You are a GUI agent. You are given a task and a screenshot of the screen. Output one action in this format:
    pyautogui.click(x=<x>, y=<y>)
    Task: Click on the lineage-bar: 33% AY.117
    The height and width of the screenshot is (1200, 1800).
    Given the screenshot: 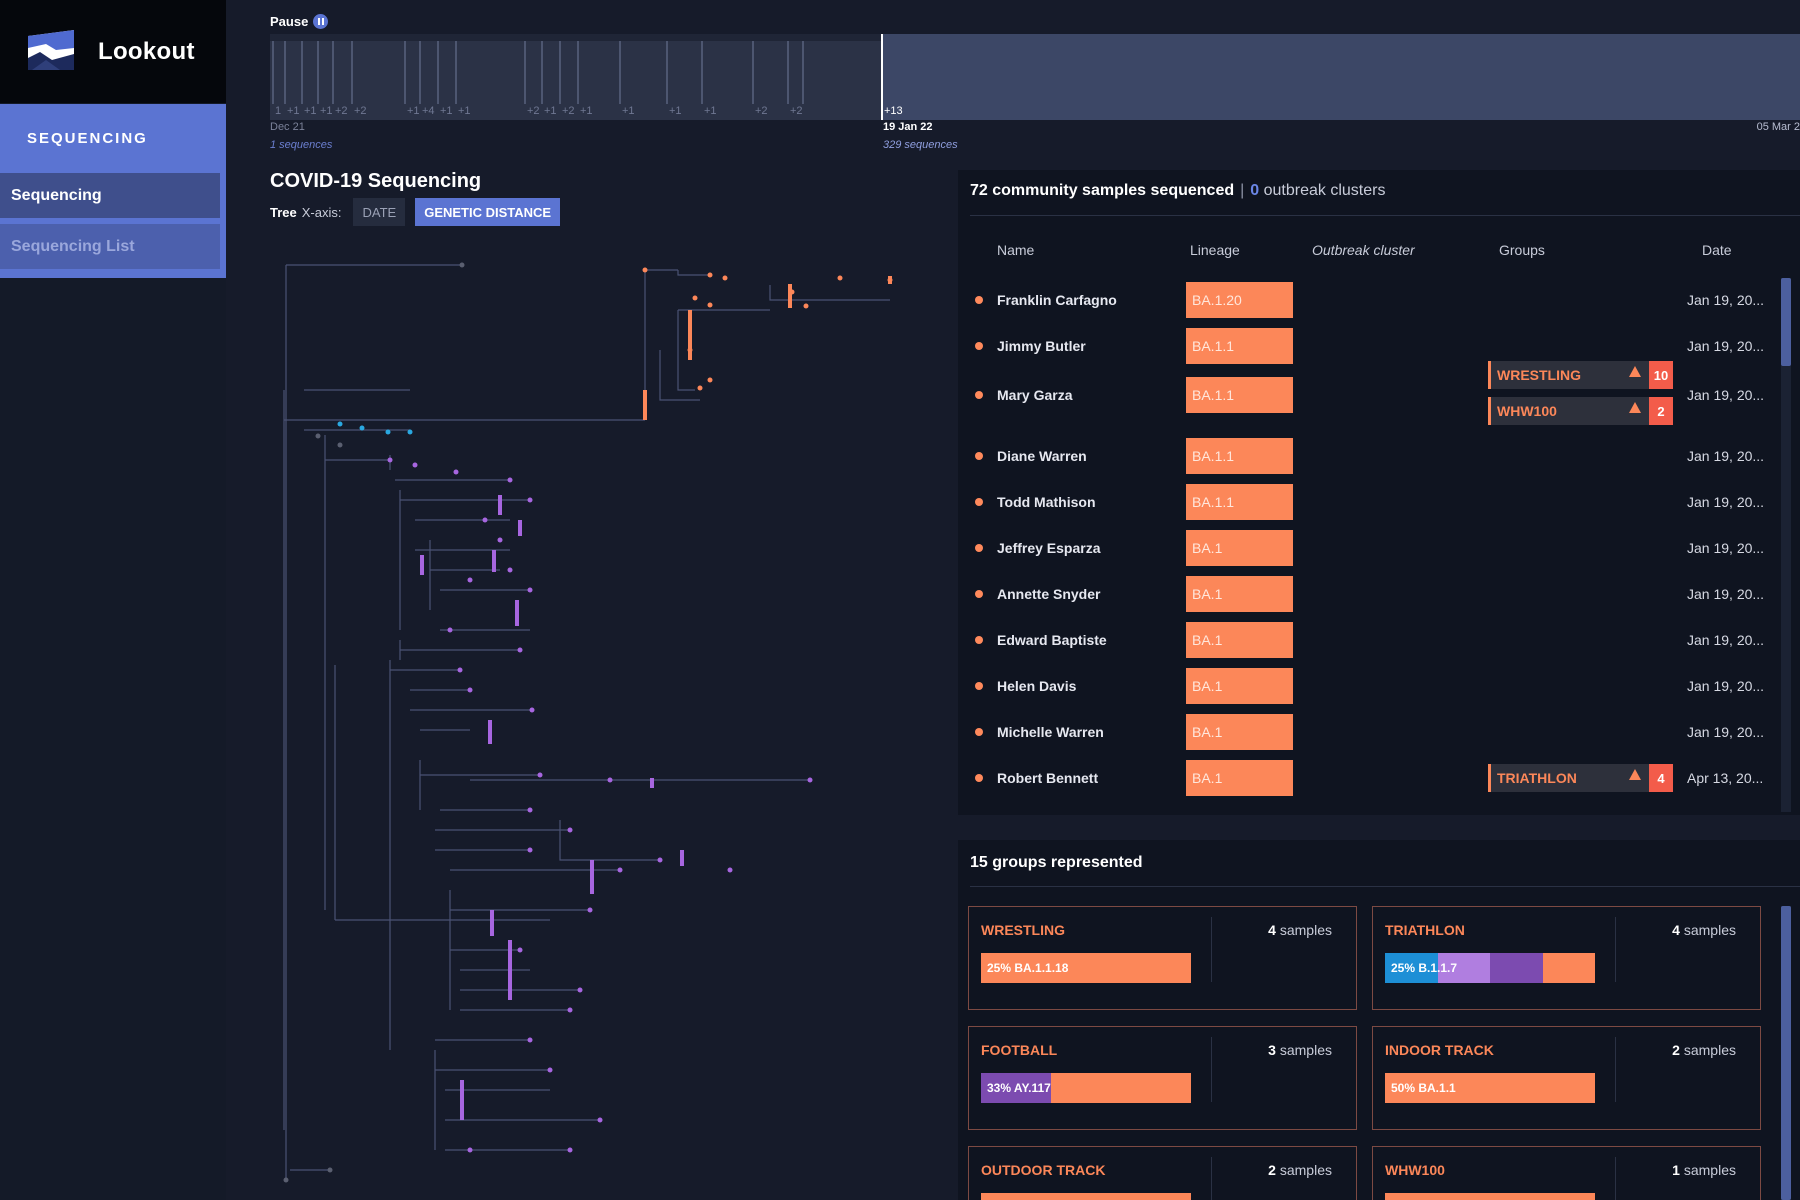 What is the action you would take?
    pyautogui.click(x=1086, y=1088)
    